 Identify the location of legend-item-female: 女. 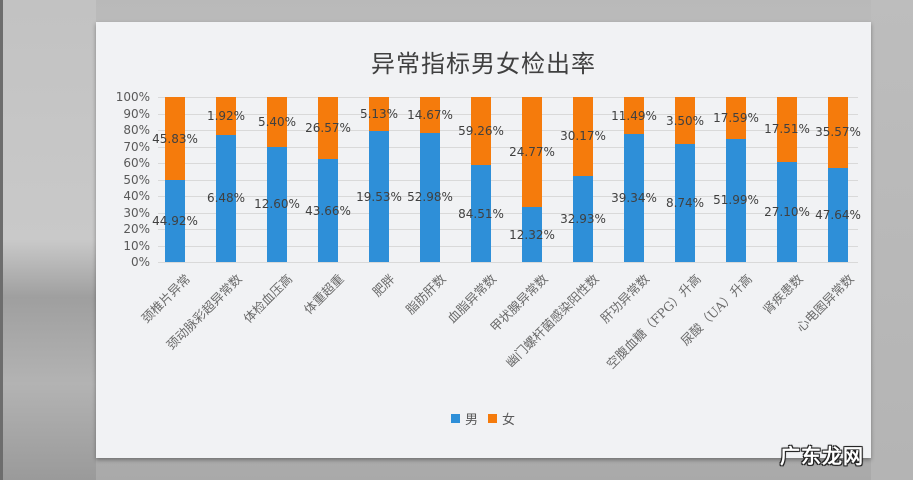
(501, 418).